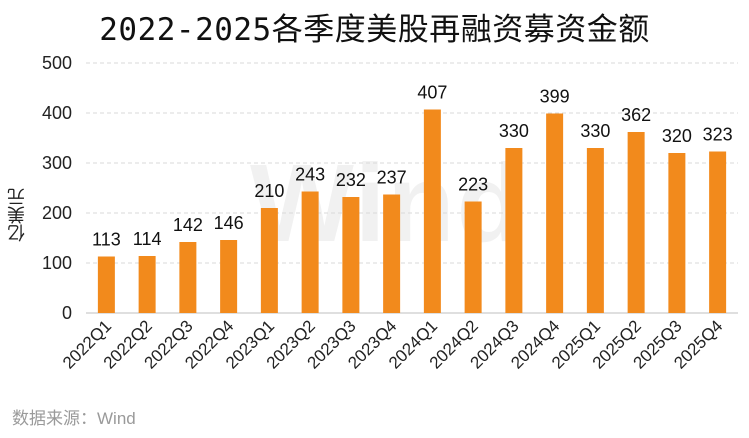 This screenshot has height=438, width=749. I want to click on bar-2024Q2, so click(473, 257).